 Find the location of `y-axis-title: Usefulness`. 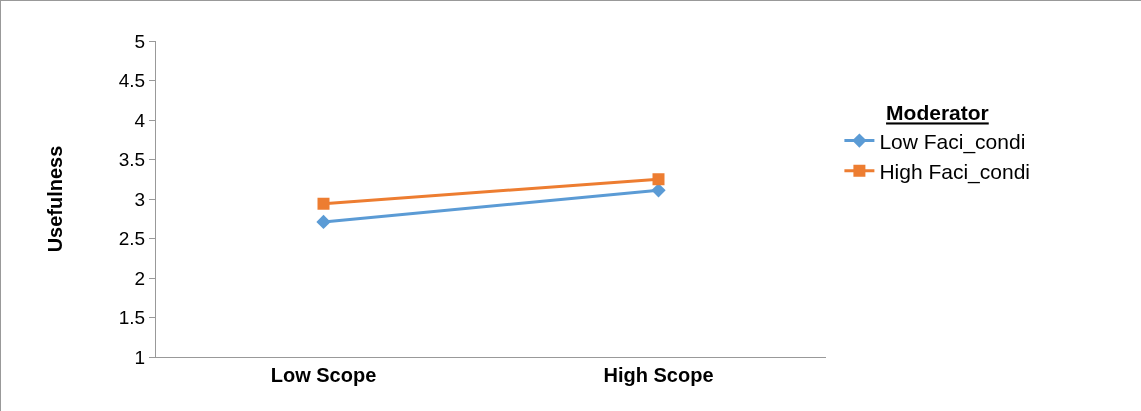

y-axis-title: Usefulness is located at coordinates (55, 199).